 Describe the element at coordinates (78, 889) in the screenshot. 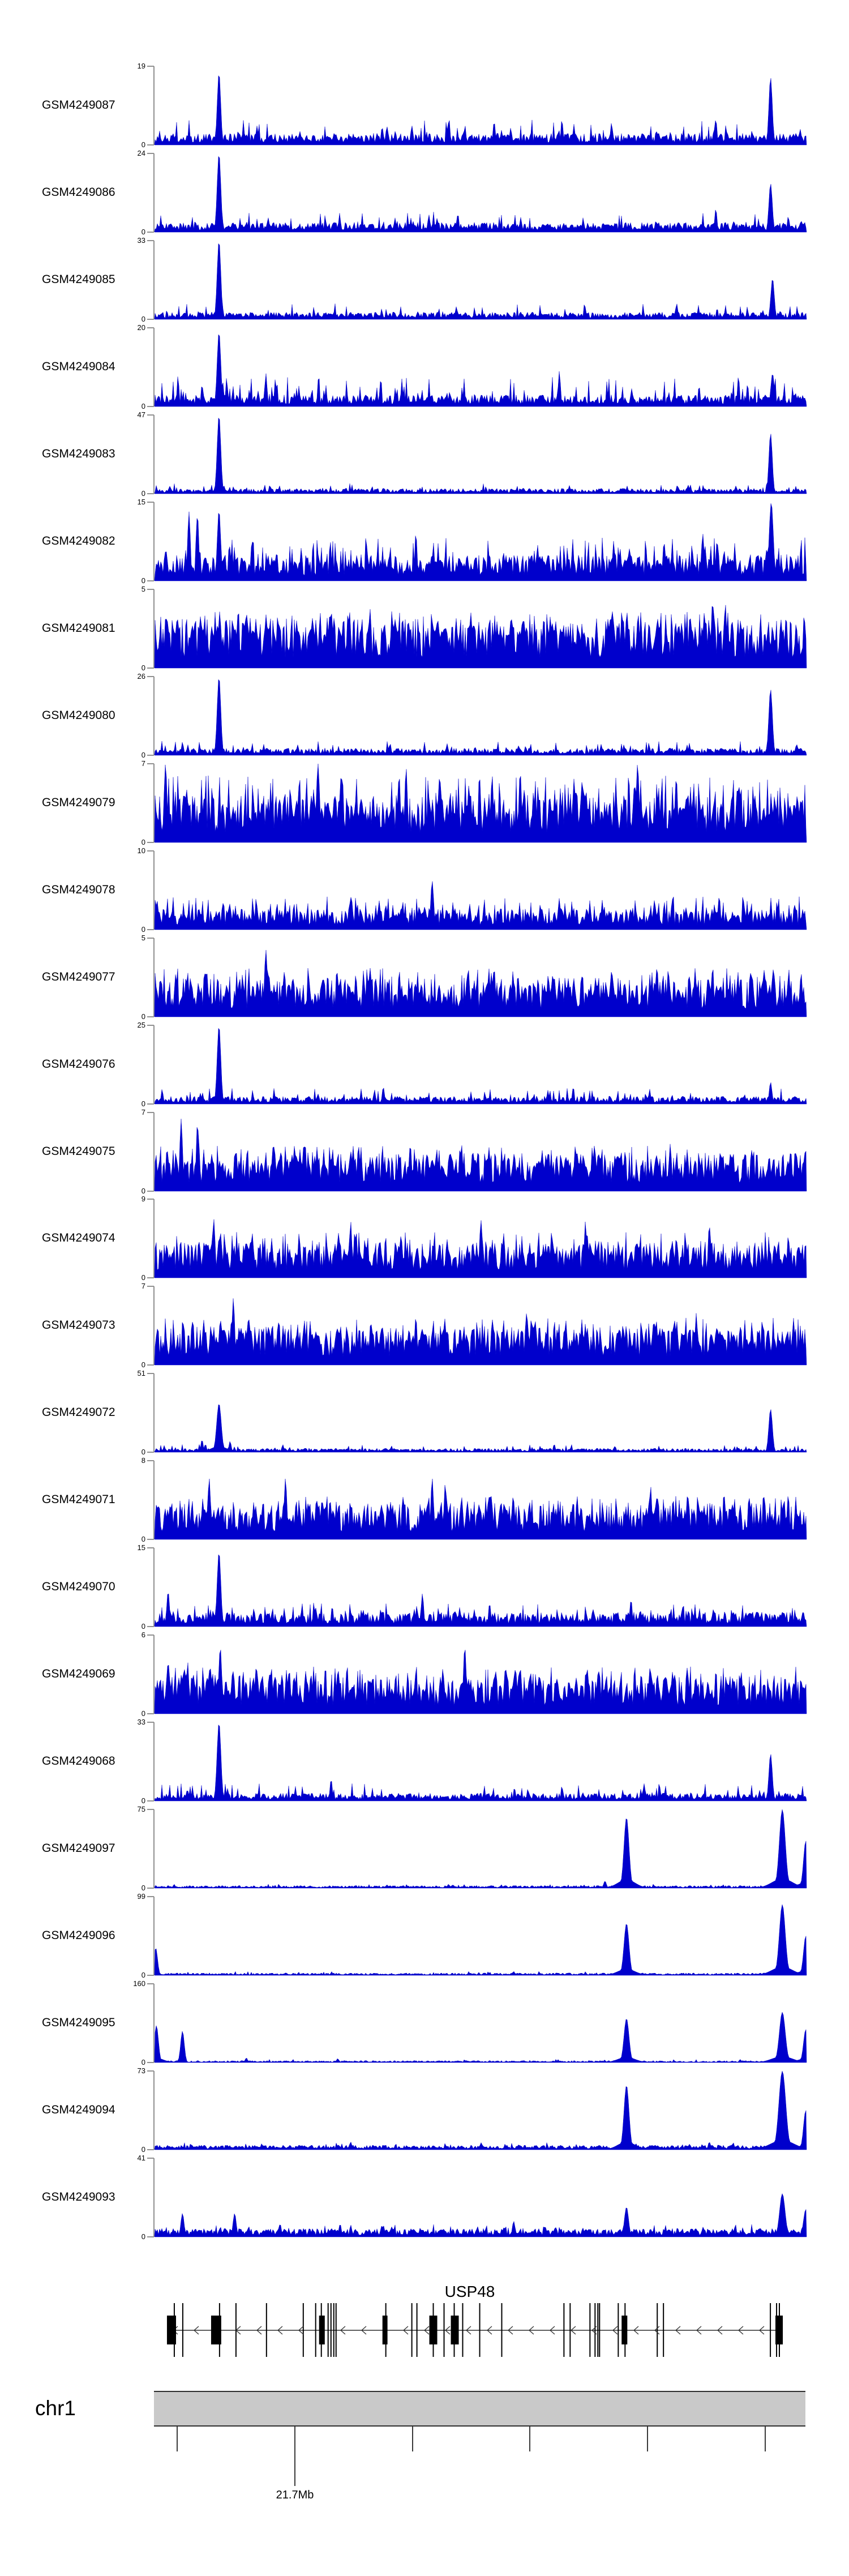

I see `track-label: GSM4249078` at that location.